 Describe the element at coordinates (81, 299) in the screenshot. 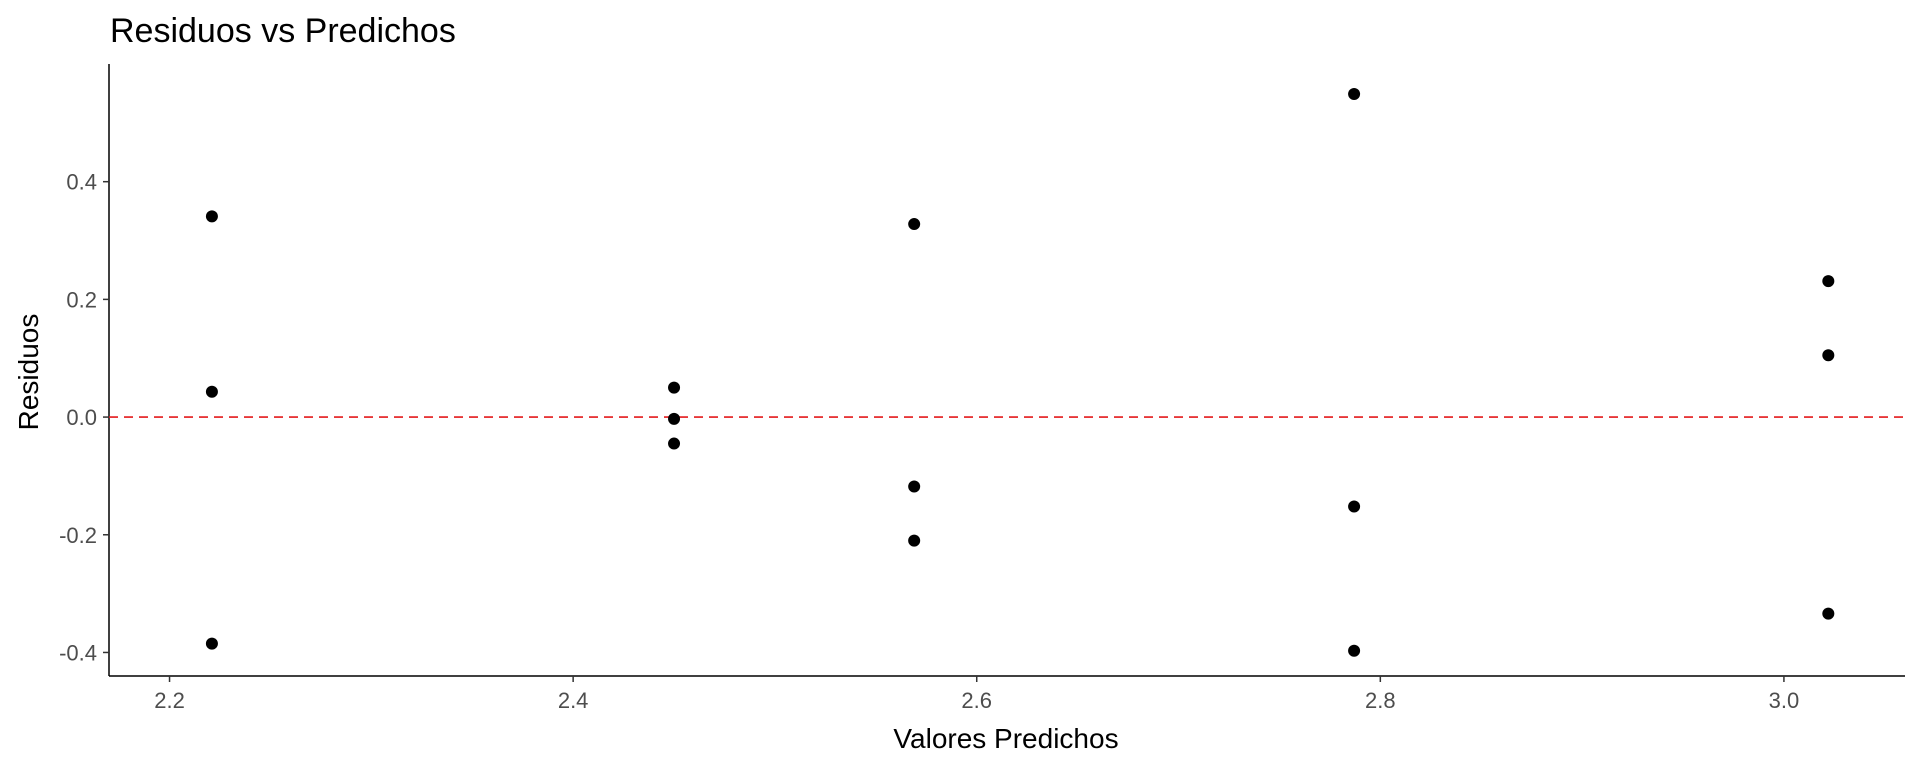

I see `y-tick-label: 0.2` at that location.